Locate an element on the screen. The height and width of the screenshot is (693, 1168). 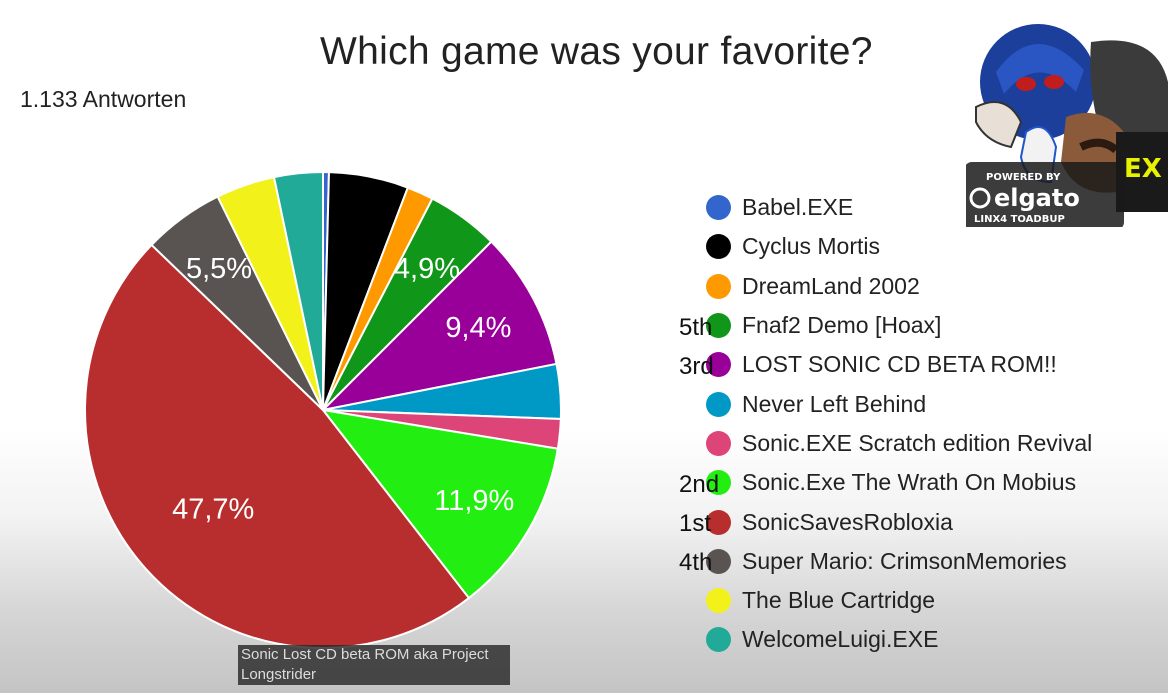
legend-item: DreamLand 2002 is located at coordinates (899, 286).